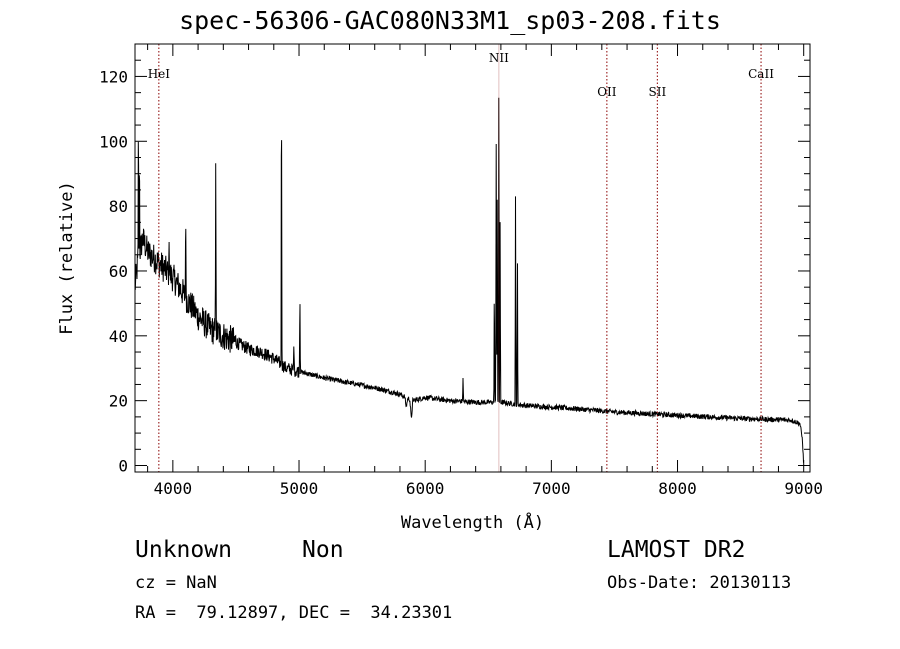  I want to click on chart-title: spec-56306-GAC080N33M1_sp03-208.fits, so click(450, 20).